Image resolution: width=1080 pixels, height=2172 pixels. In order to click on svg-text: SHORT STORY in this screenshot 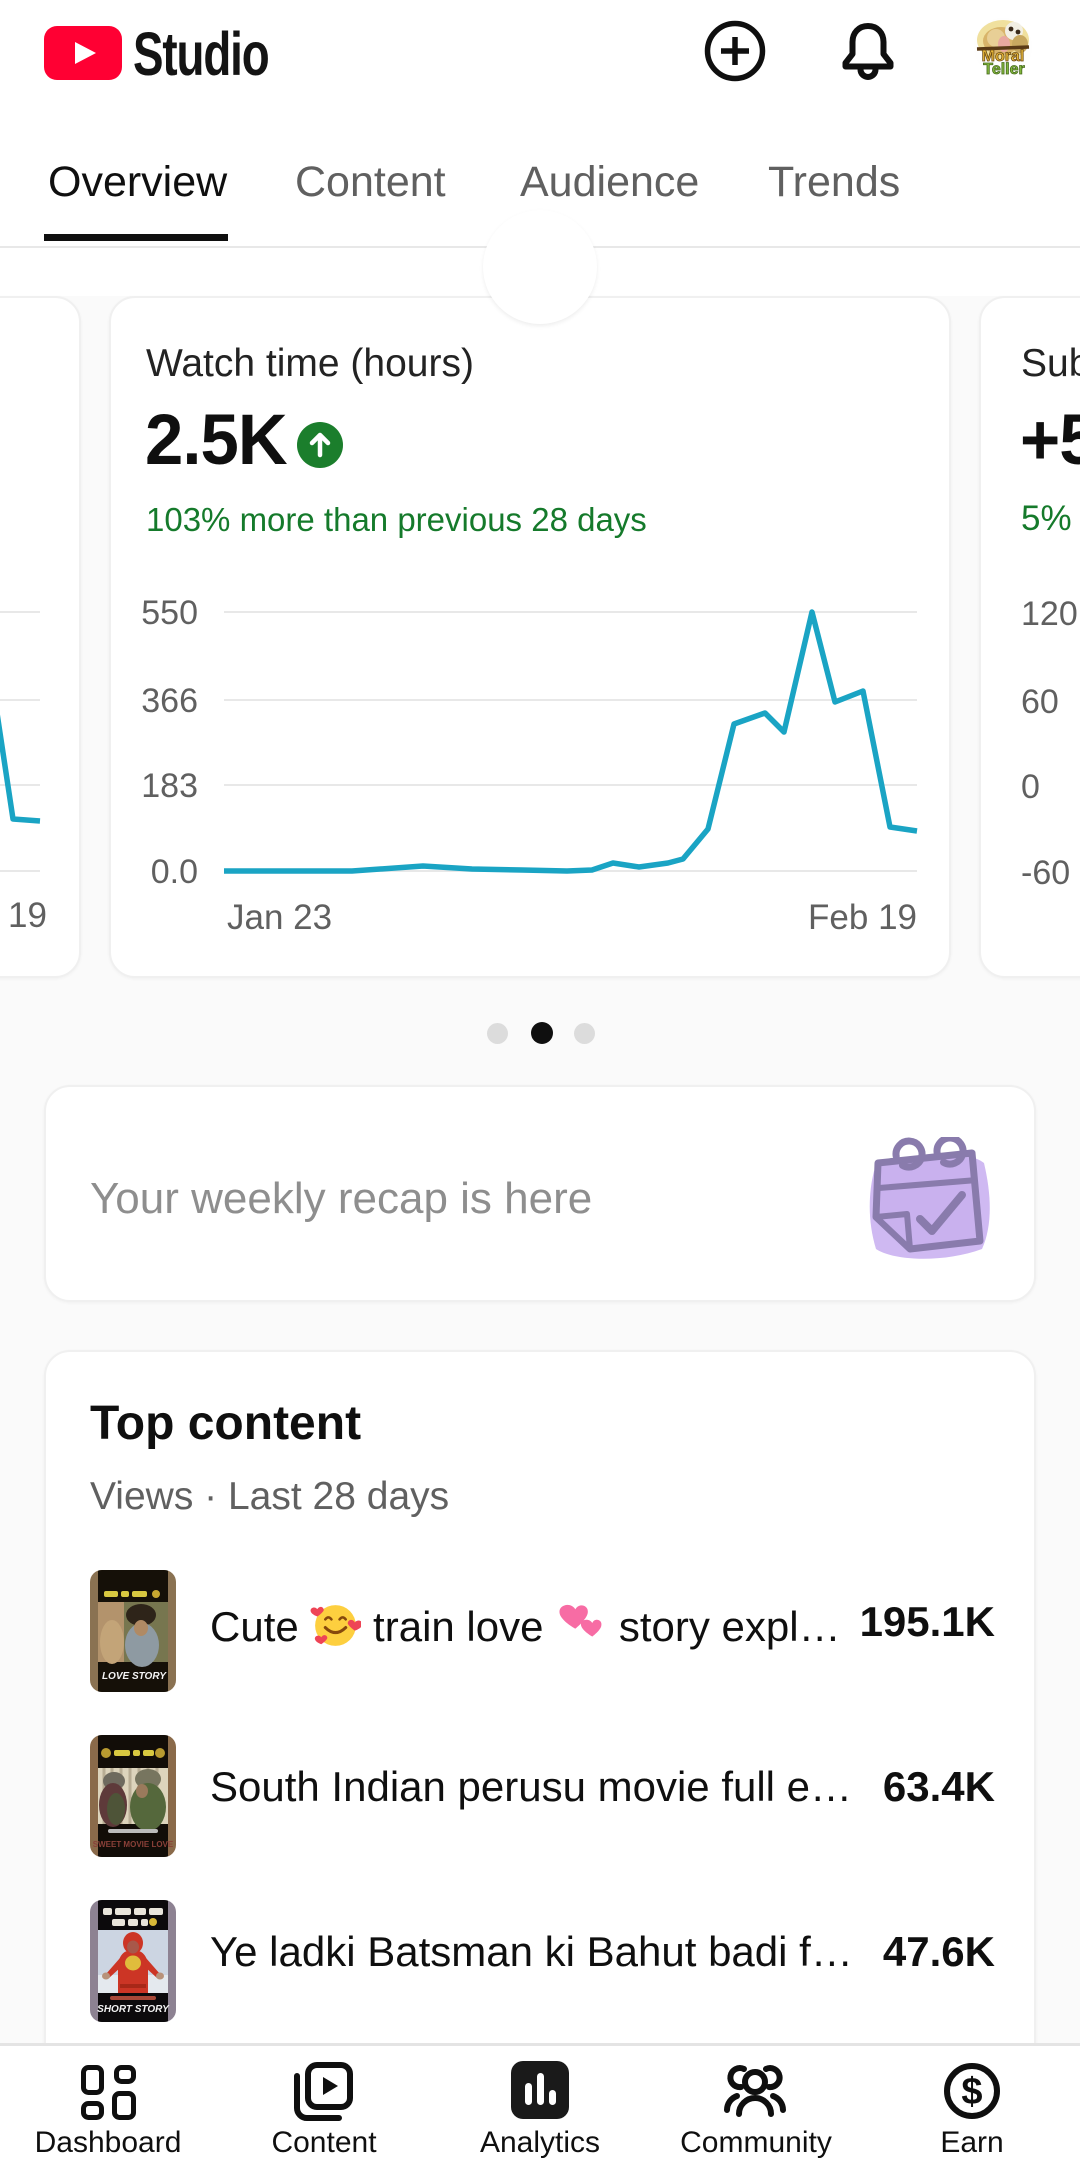, I will do `click(133, 2009)`.